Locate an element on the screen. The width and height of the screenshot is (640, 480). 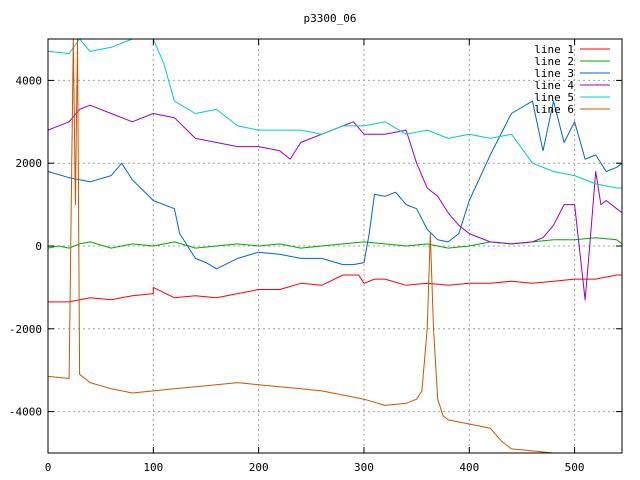
x-tick-label: 300 is located at coordinates (364, 467).